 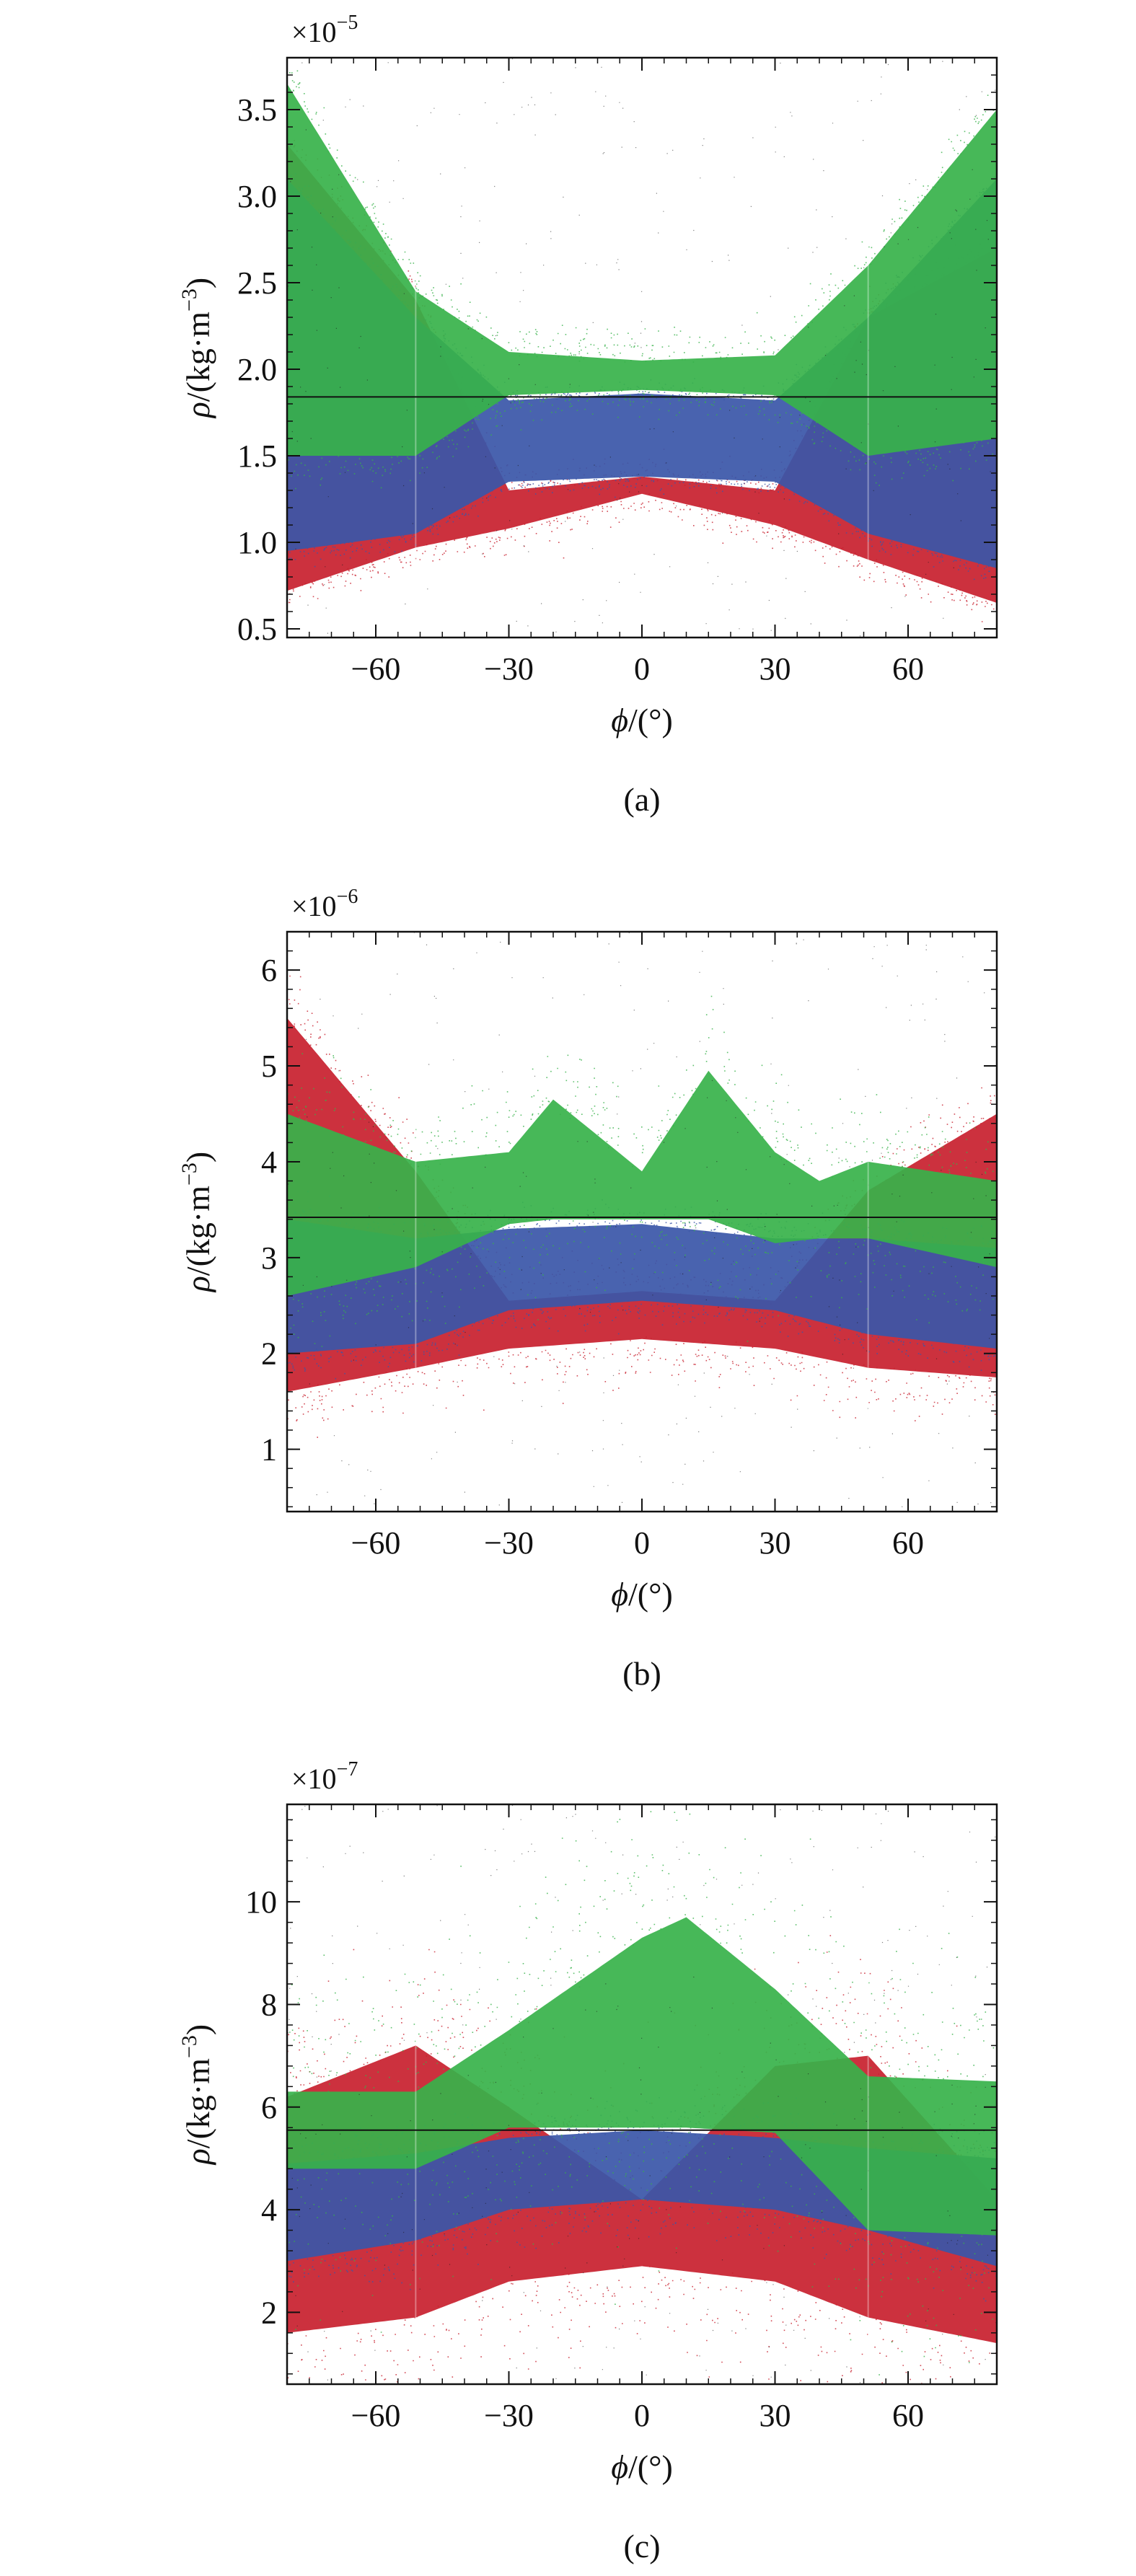 What do you see at coordinates (324, 30) in the screenshot?
I see `axis-multiplier: ×10⁻⁵` at bounding box center [324, 30].